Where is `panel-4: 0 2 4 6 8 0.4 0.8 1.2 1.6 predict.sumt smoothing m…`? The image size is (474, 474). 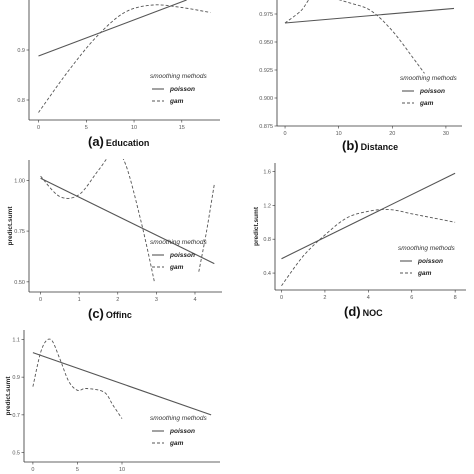
panel-4: 0 2 4 6 8 0.4 0.8 1.2 1.6 predict.sumt smoothing m… is located at coordinates (359, 241).